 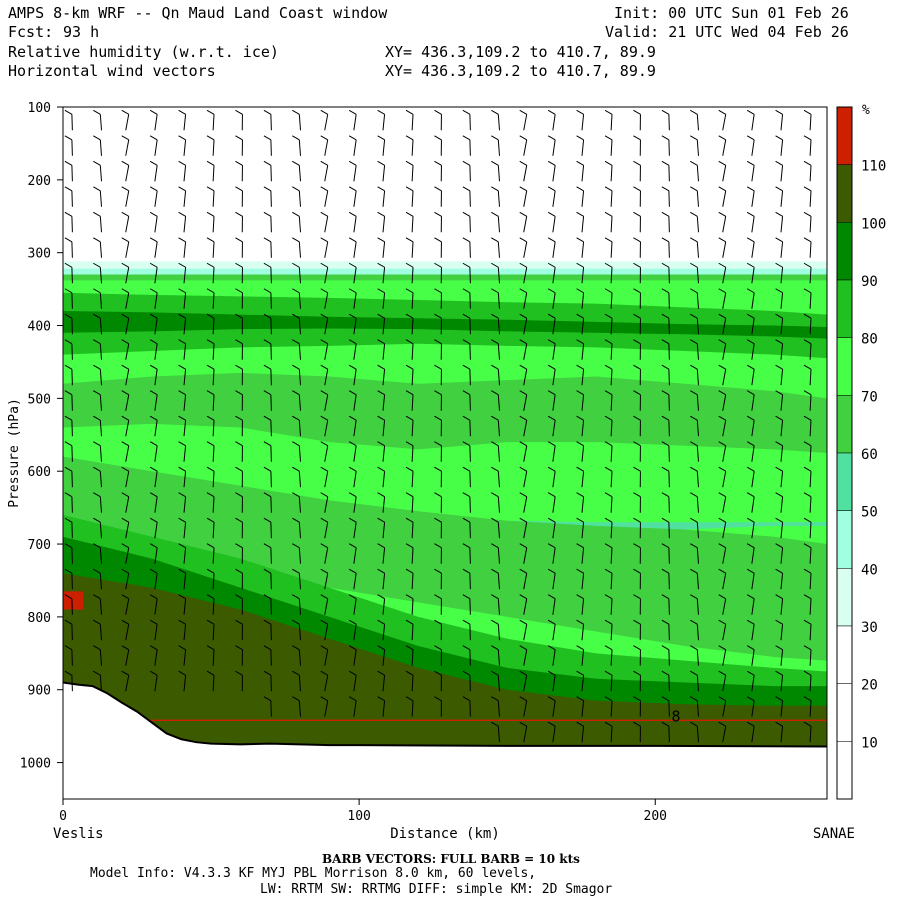 I want to click on colorbar-level-label: 20, so click(x=869, y=686).